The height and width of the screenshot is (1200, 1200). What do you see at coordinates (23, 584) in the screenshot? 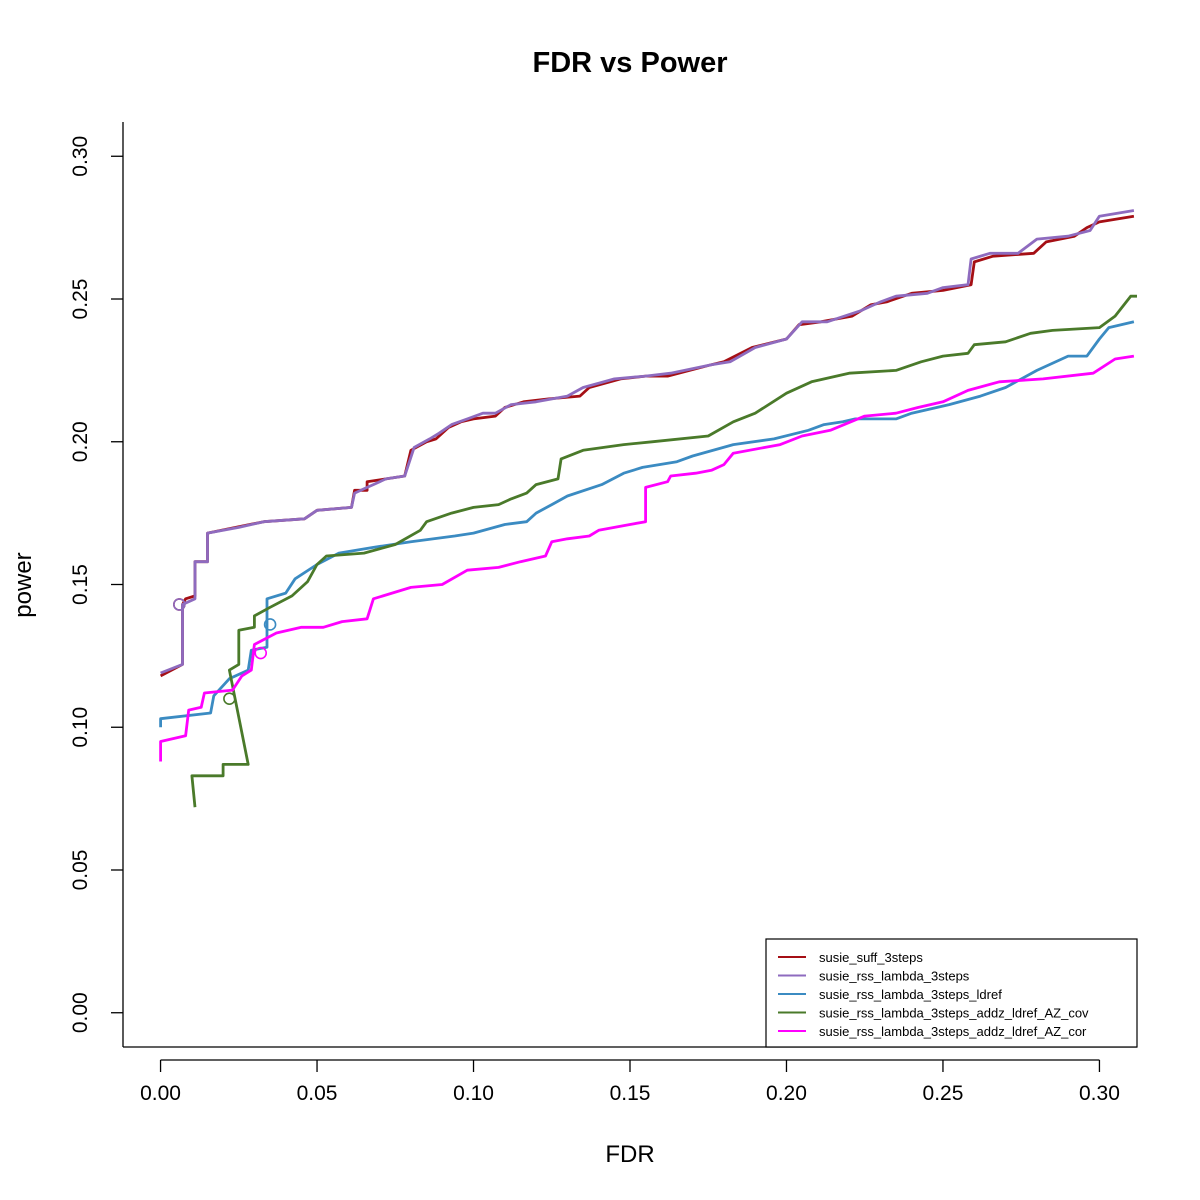
I see `y-axis-title: power` at bounding box center [23, 584].